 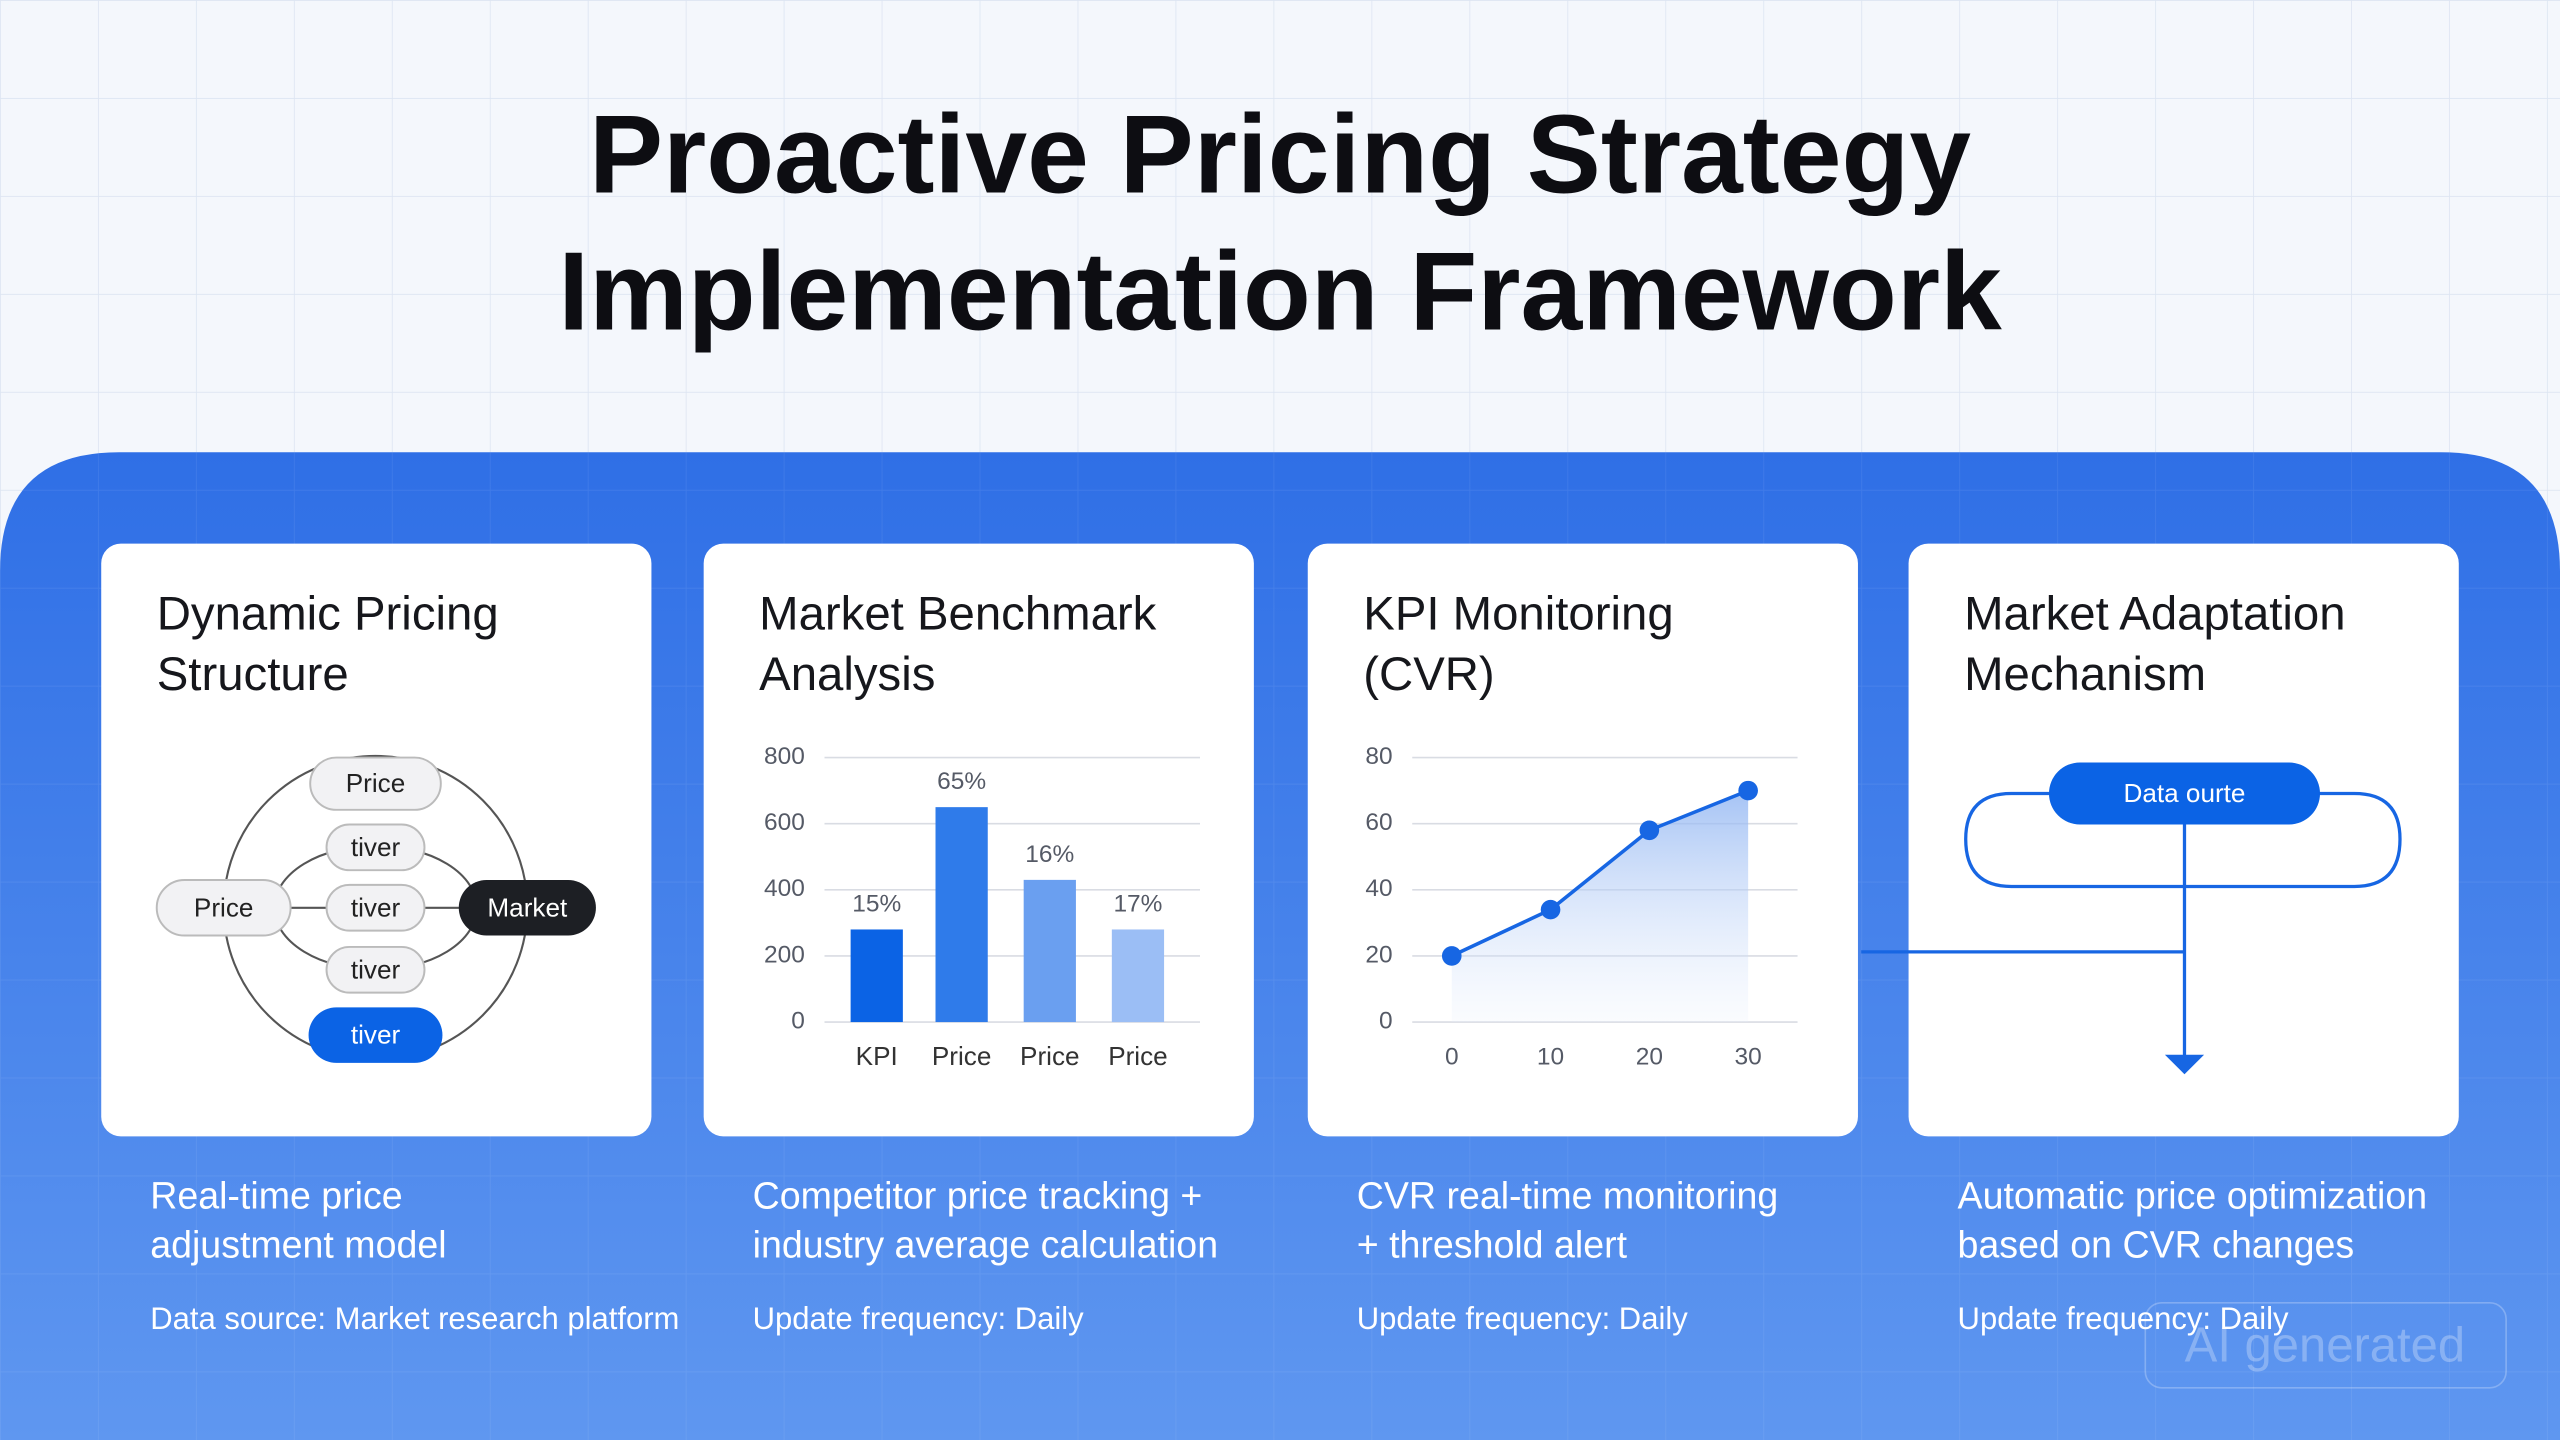 I want to click on line-area, so click(x=1600, y=906).